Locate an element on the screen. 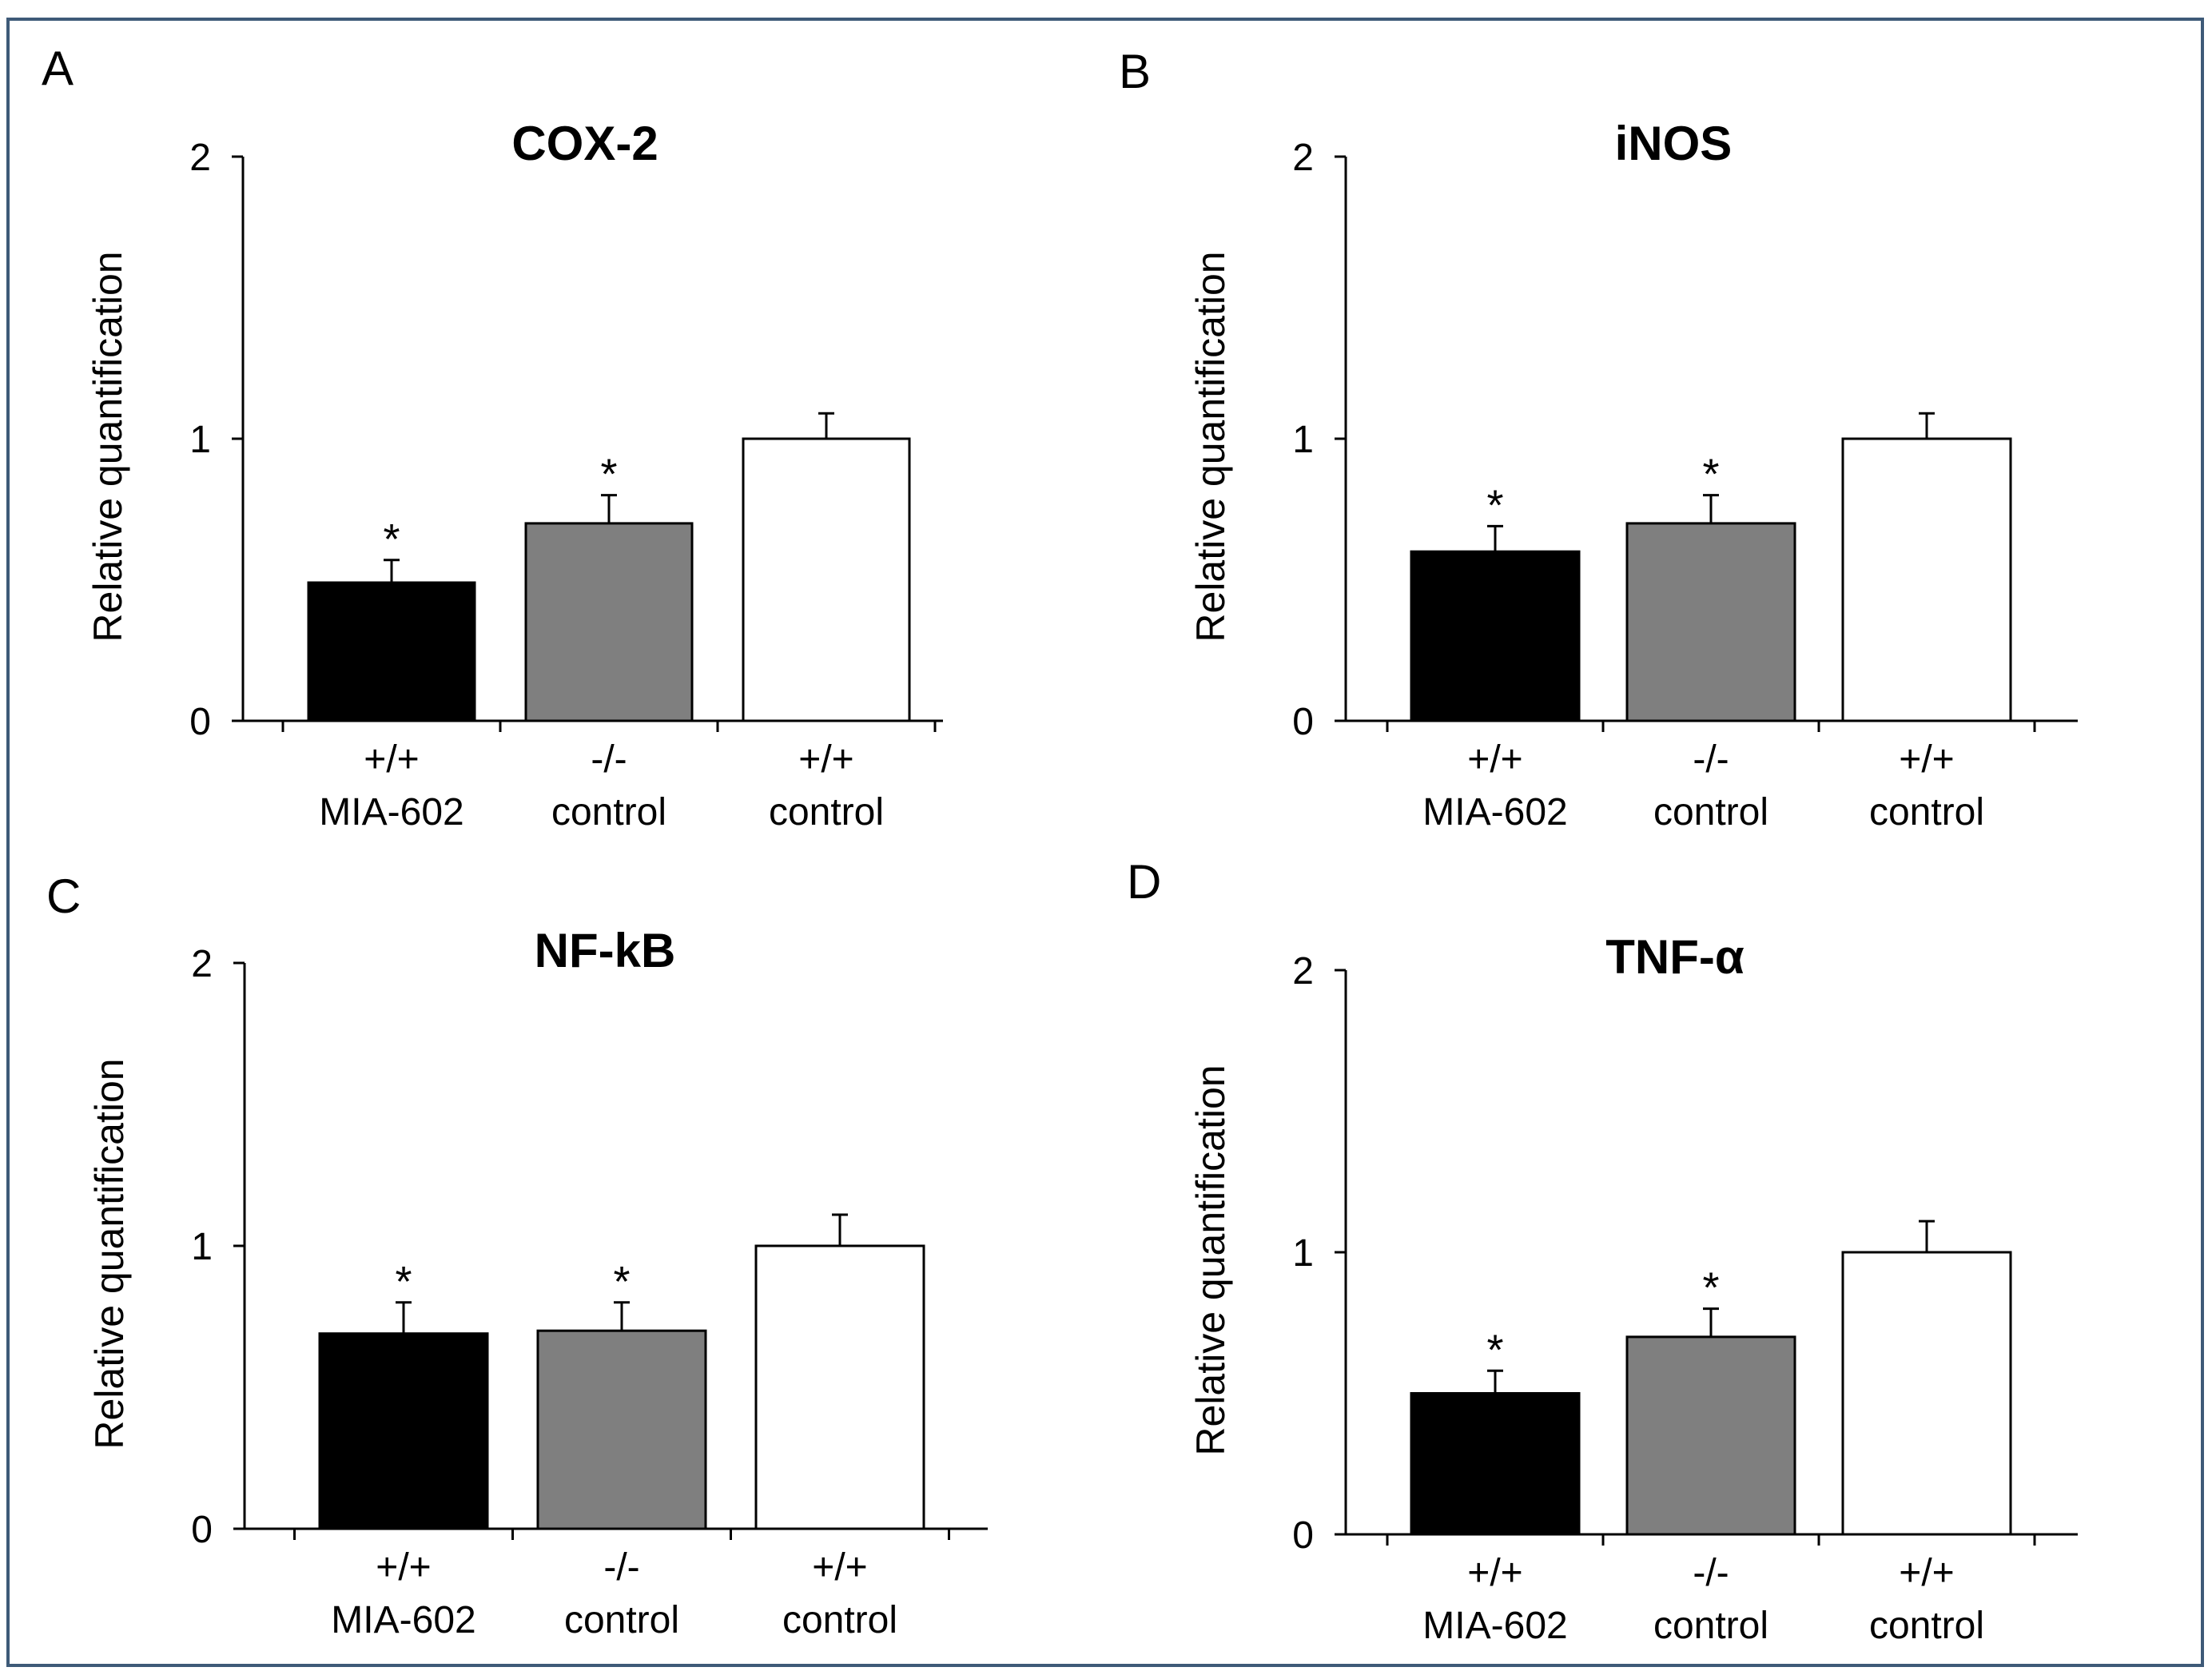 The image size is (2212, 1675). panel-letter: D is located at coordinates (1144, 882).